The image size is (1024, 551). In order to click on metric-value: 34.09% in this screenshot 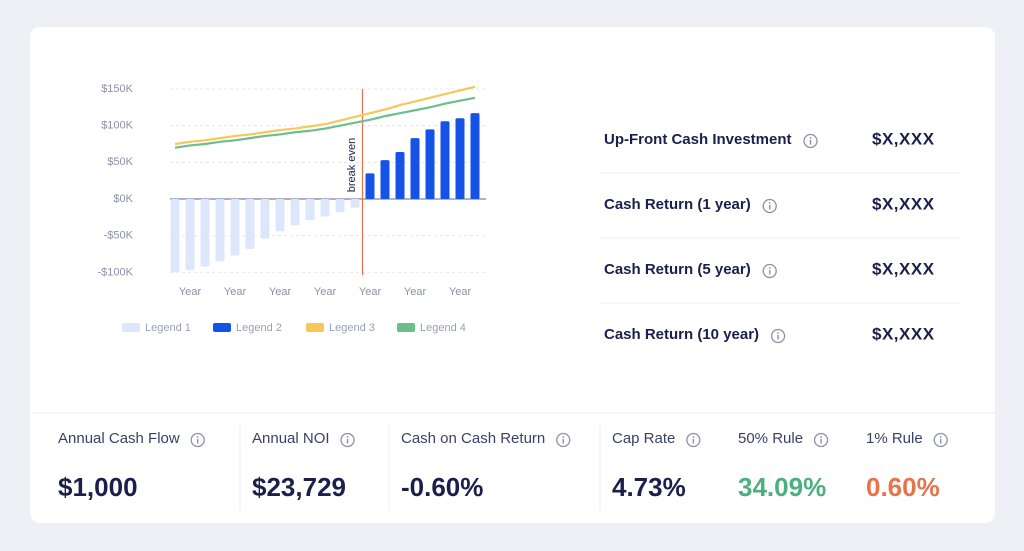, I will do `click(782, 487)`.